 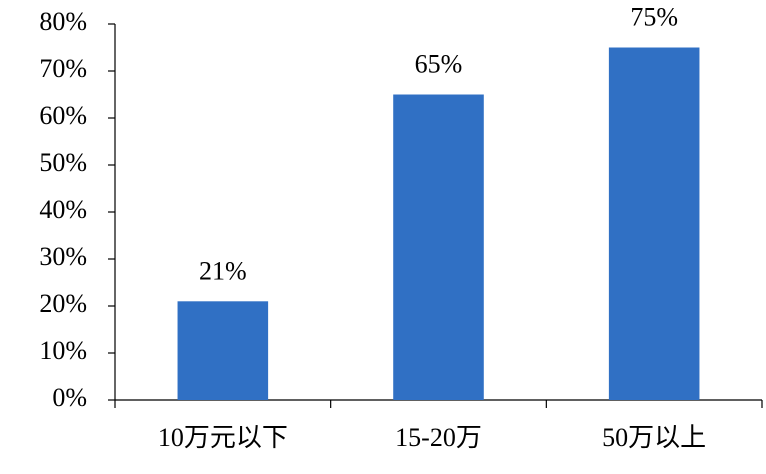 I want to click on y-tick-label: 30%, so click(x=63, y=256).